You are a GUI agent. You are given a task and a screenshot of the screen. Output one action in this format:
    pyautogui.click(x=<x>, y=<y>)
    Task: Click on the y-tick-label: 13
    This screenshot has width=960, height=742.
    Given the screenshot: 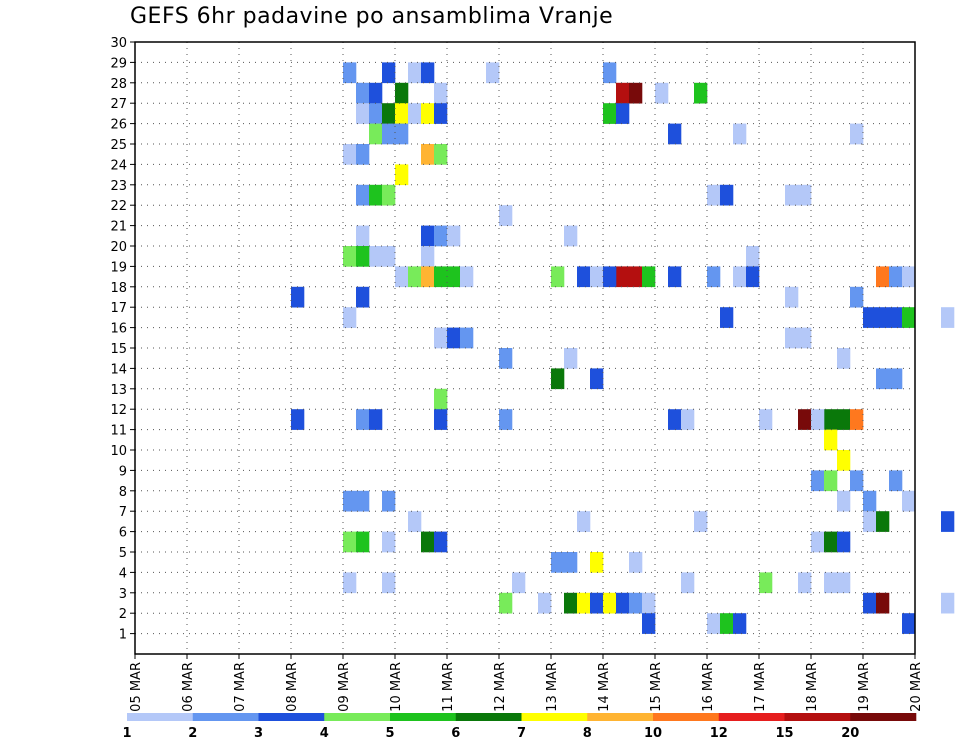 What is the action you would take?
    pyautogui.click(x=118, y=390)
    